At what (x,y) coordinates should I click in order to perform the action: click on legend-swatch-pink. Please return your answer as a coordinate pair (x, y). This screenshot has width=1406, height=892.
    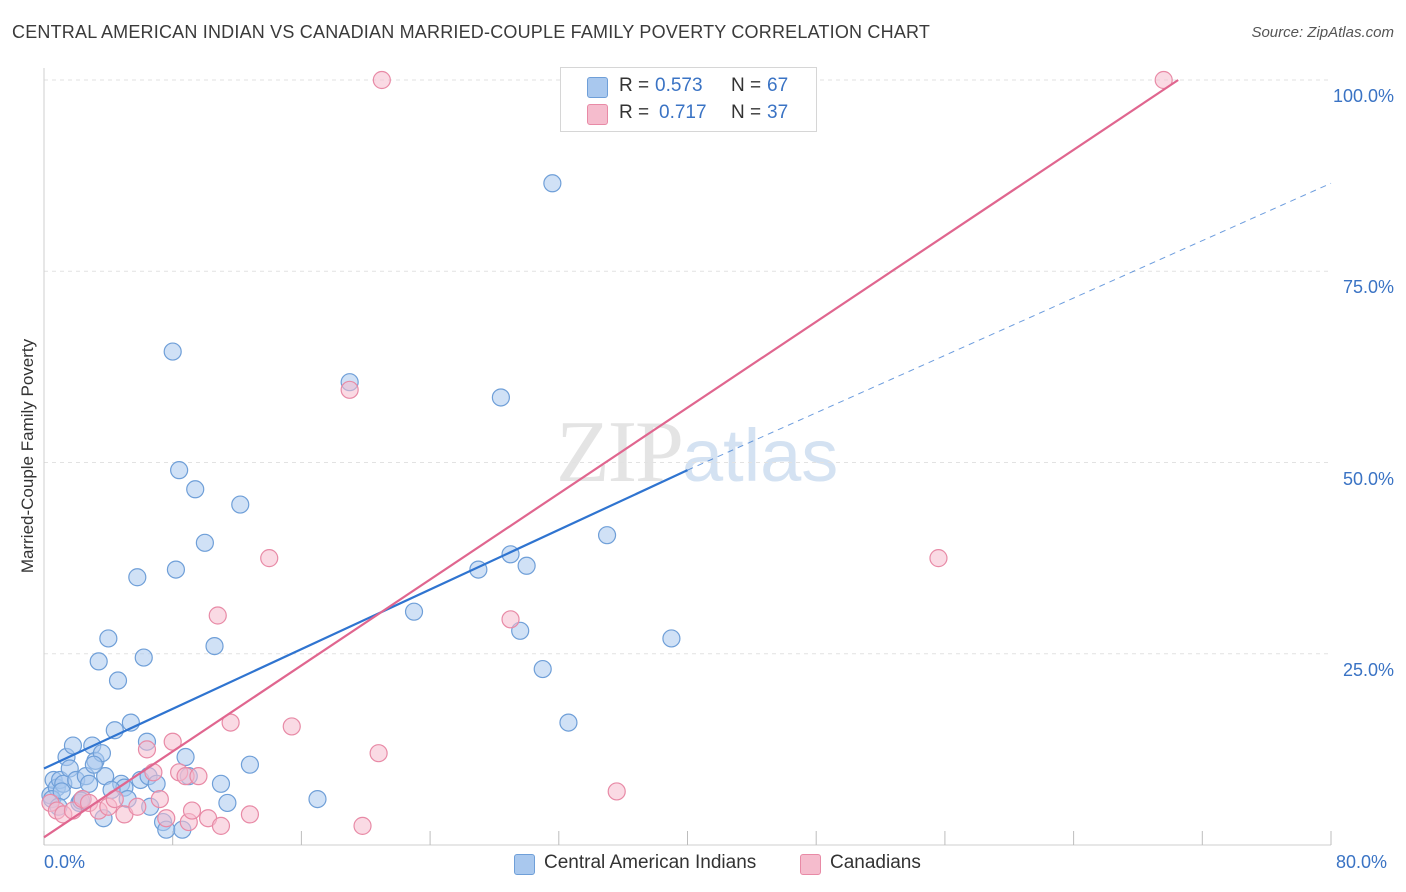
    Looking at the image, I should click on (597, 114).